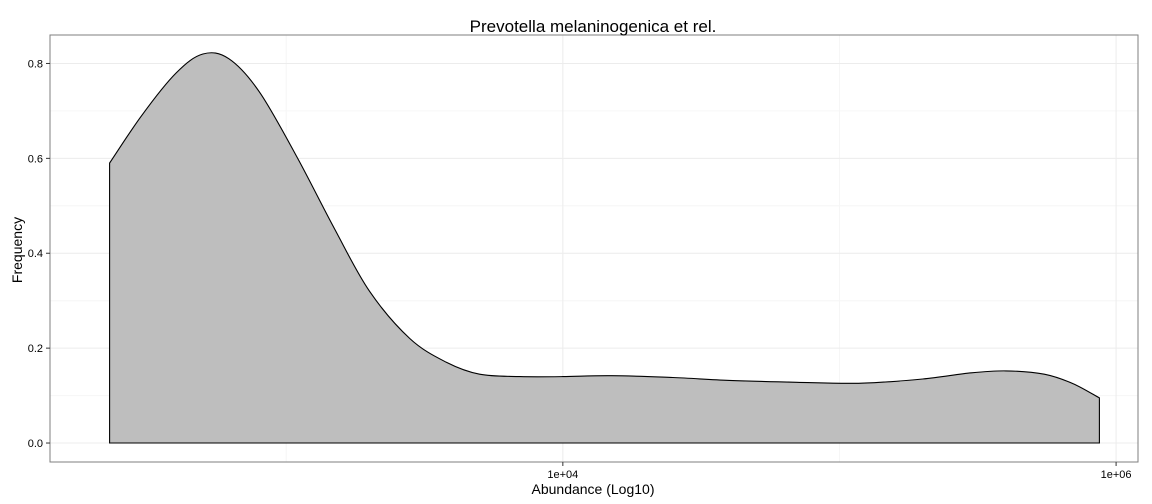 The image size is (1152, 504). I want to click on y-tick-label: 0.2, so click(35, 349).